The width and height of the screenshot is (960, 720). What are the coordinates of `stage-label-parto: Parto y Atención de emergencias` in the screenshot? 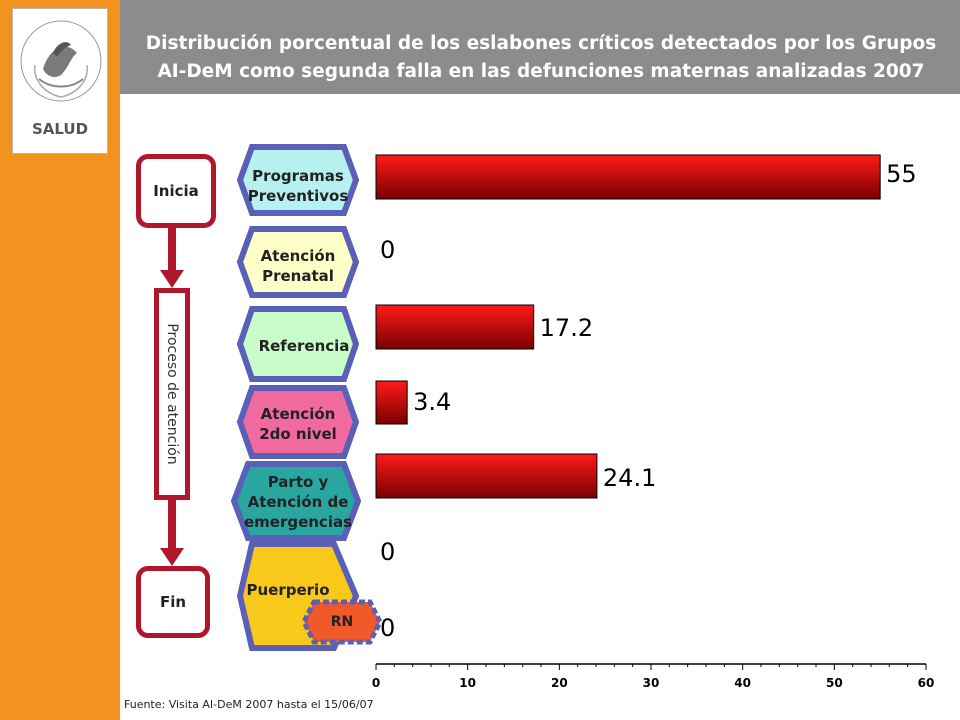 It's located at (298, 502).